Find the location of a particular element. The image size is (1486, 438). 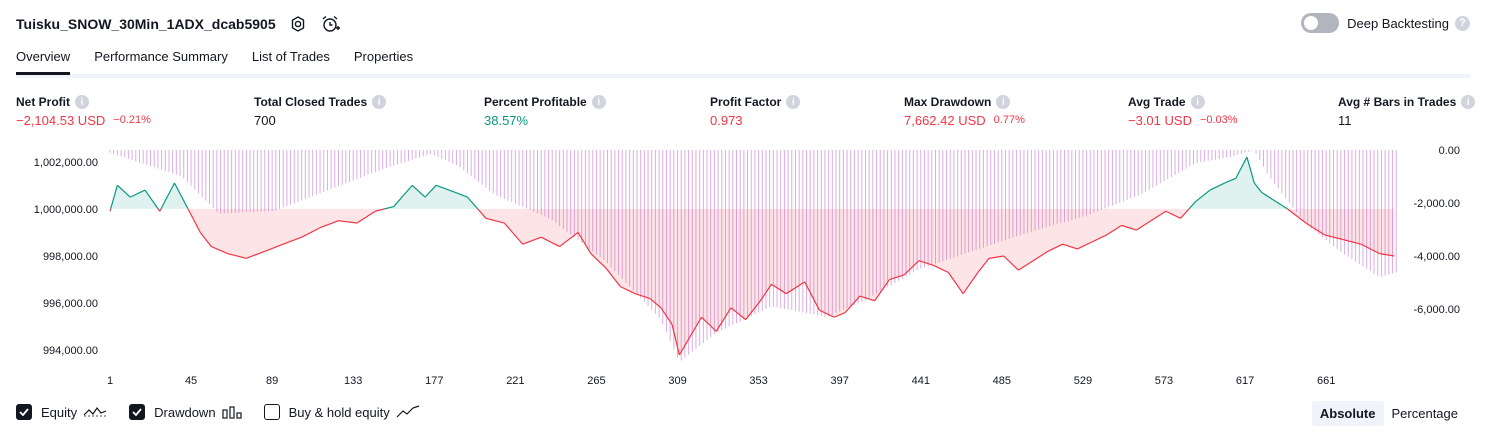

x-tick-label: 485 is located at coordinates (1002, 381).